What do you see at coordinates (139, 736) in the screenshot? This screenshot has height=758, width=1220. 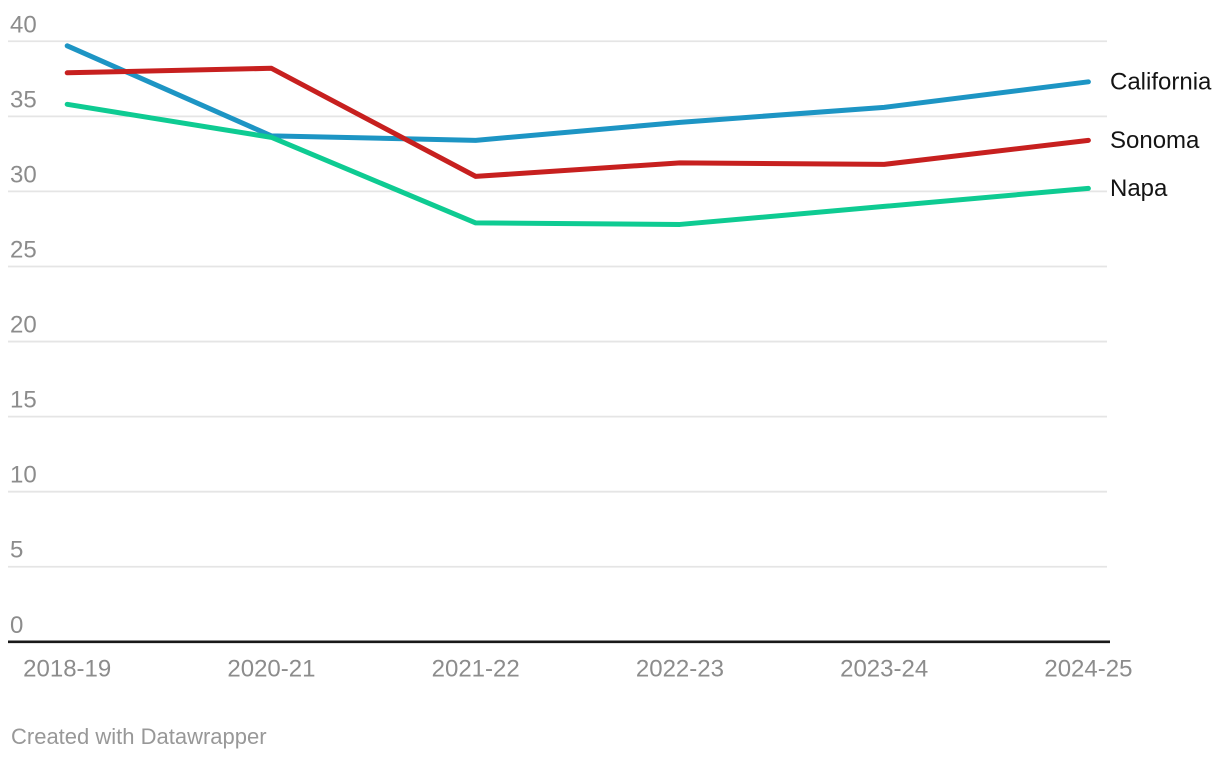 I see `attribution-link: Created with Datawrapper` at bounding box center [139, 736].